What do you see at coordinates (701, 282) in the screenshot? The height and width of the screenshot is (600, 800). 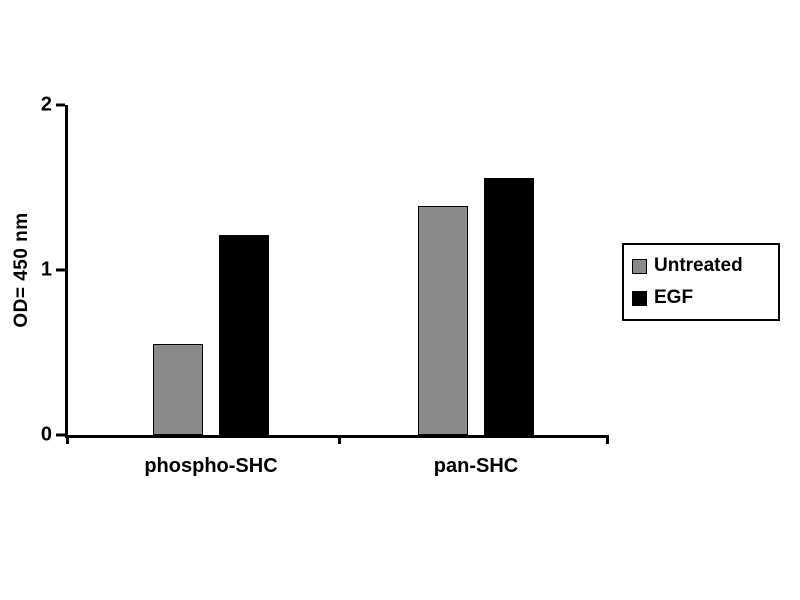 I see `legend: Untreated EGF` at bounding box center [701, 282].